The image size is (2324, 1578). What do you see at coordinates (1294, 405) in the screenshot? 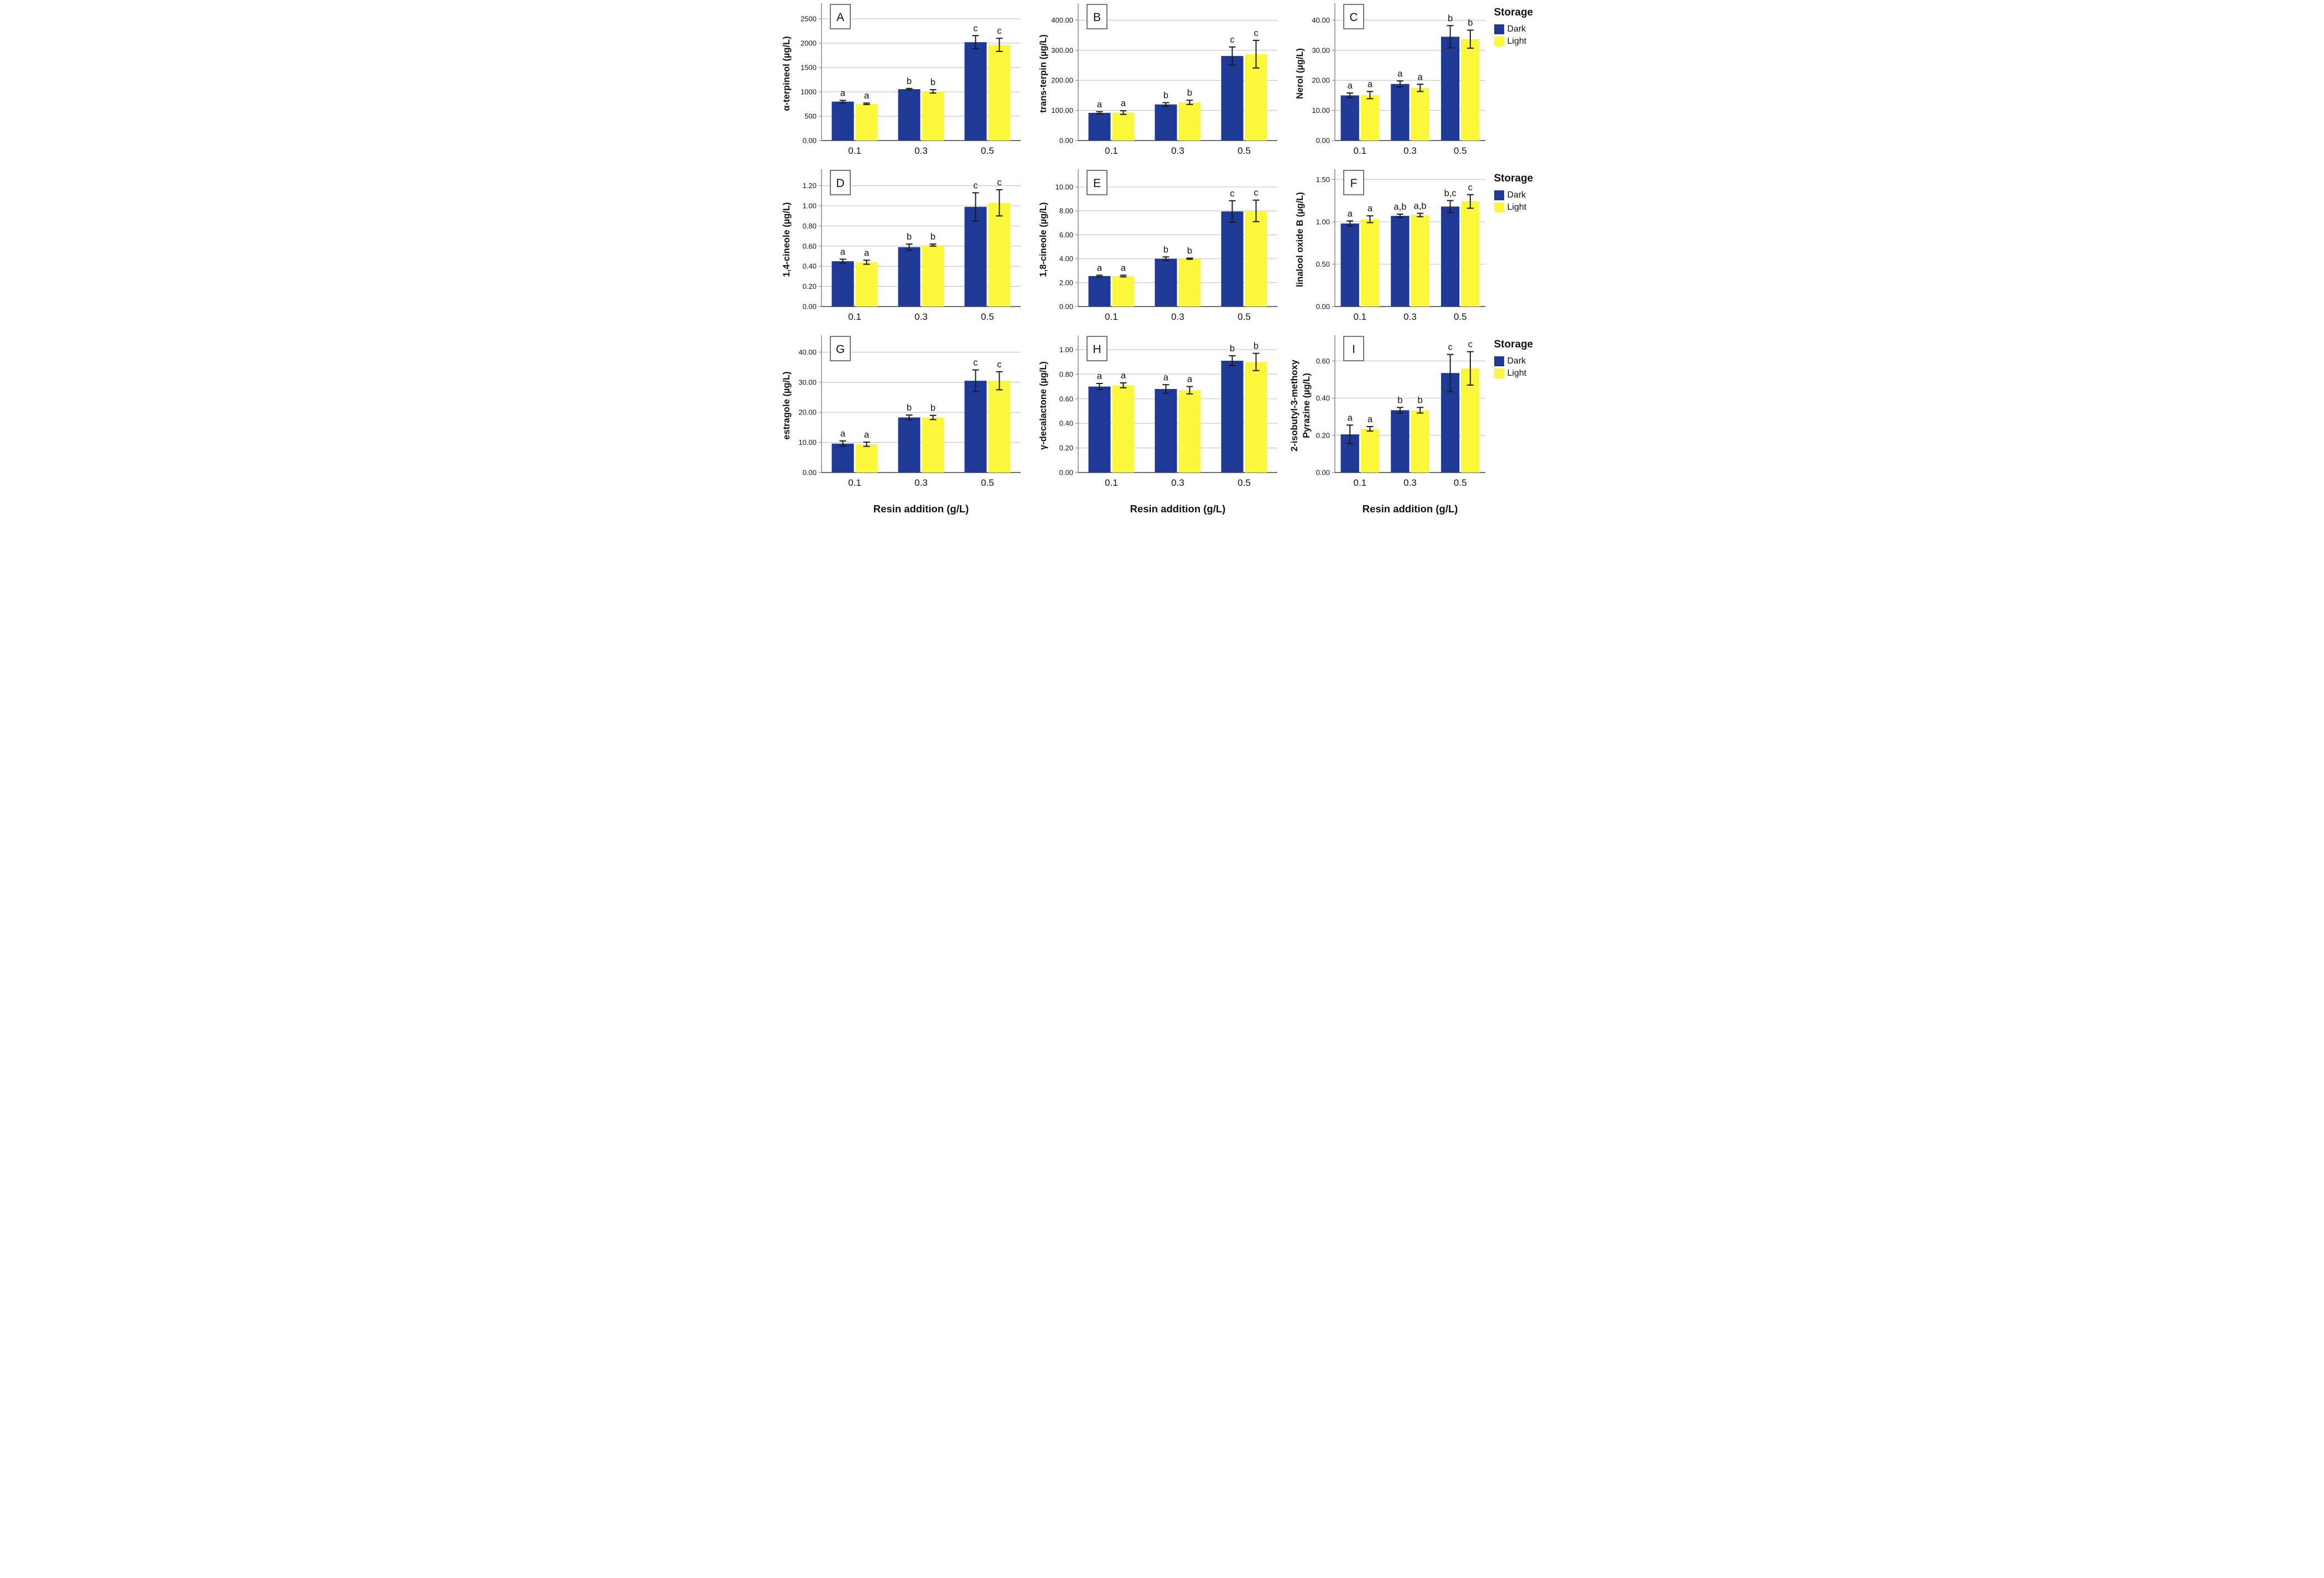
I see `y-axis-label: 2-isobutyl-3-methoxy` at bounding box center [1294, 405].